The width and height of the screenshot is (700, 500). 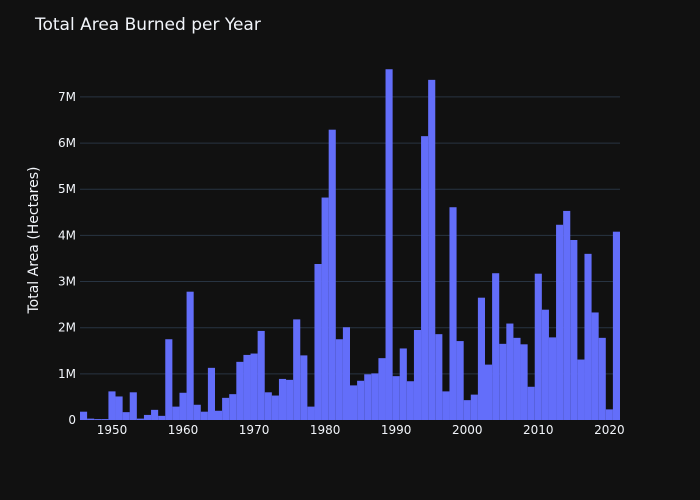 What do you see at coordinates (67, 282) in the screenshot?
I see `y-tick-label: 3M` at bounding box center [67, 282].